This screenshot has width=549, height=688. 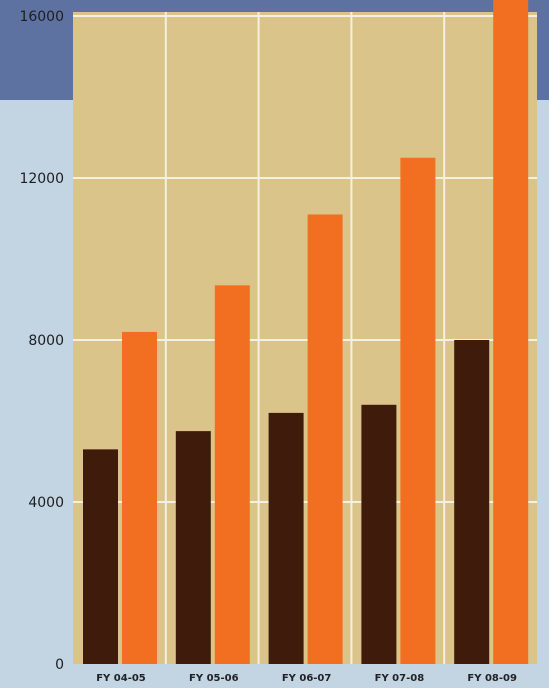 What do you see at coordinates (400, 678) in the screenshot?
I see `x-tick-label: FY 07-08` at bounding box center [400, 678].